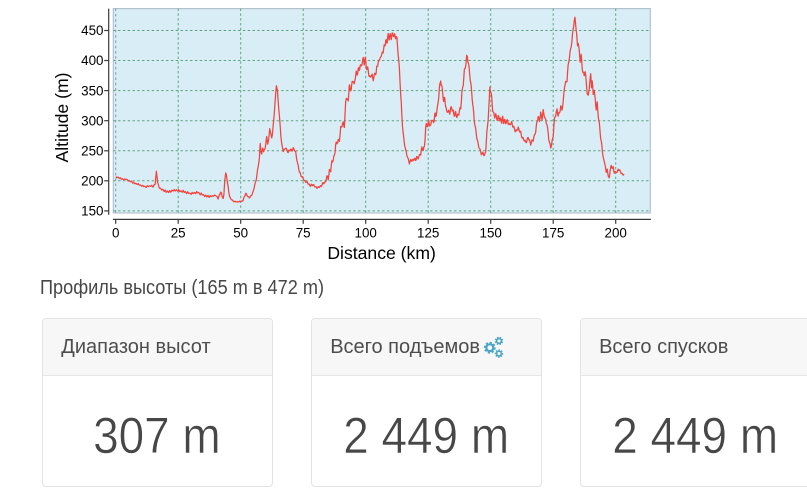 The height and width of the screenshot is (490, 807). What do you see at coordinates (92, 90) in the screenshot?
I see `svg-text: 350` at bounding box center [92, 90].